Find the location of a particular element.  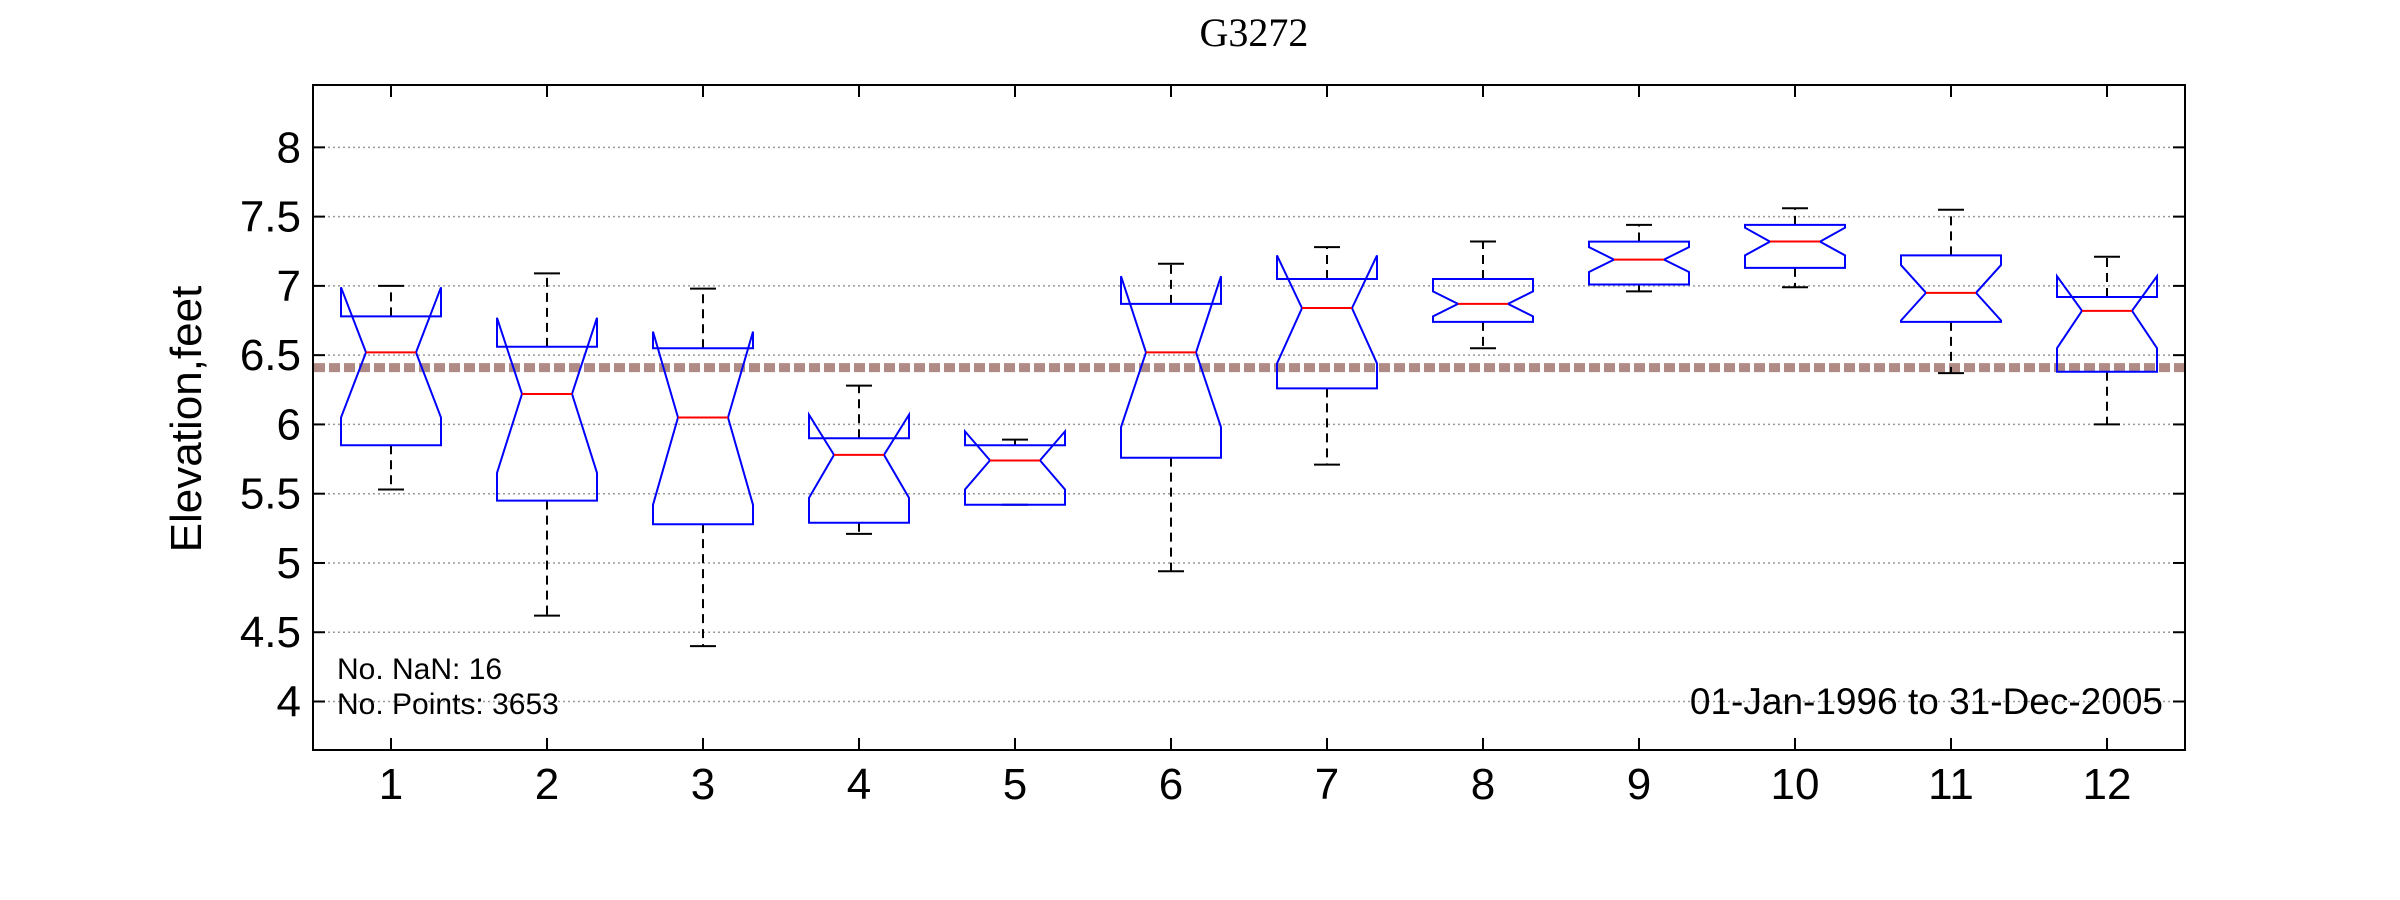

y-tick-label: 6.5 is located at coordinates (270, 355).